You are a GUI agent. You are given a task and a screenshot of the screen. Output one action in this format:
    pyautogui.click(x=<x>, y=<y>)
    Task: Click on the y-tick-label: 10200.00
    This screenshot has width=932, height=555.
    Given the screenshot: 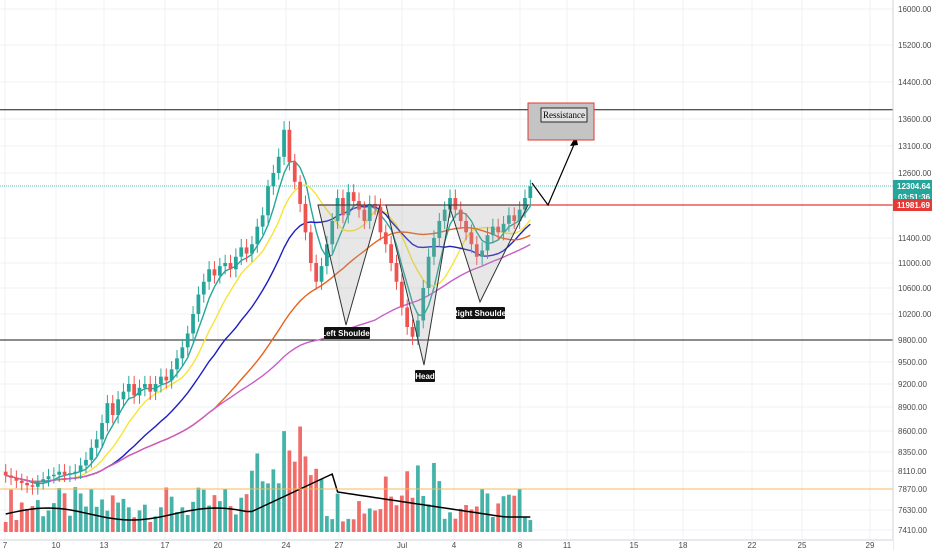 What is the action you would take?
    pyautogui.click(x=915, y=314)
    